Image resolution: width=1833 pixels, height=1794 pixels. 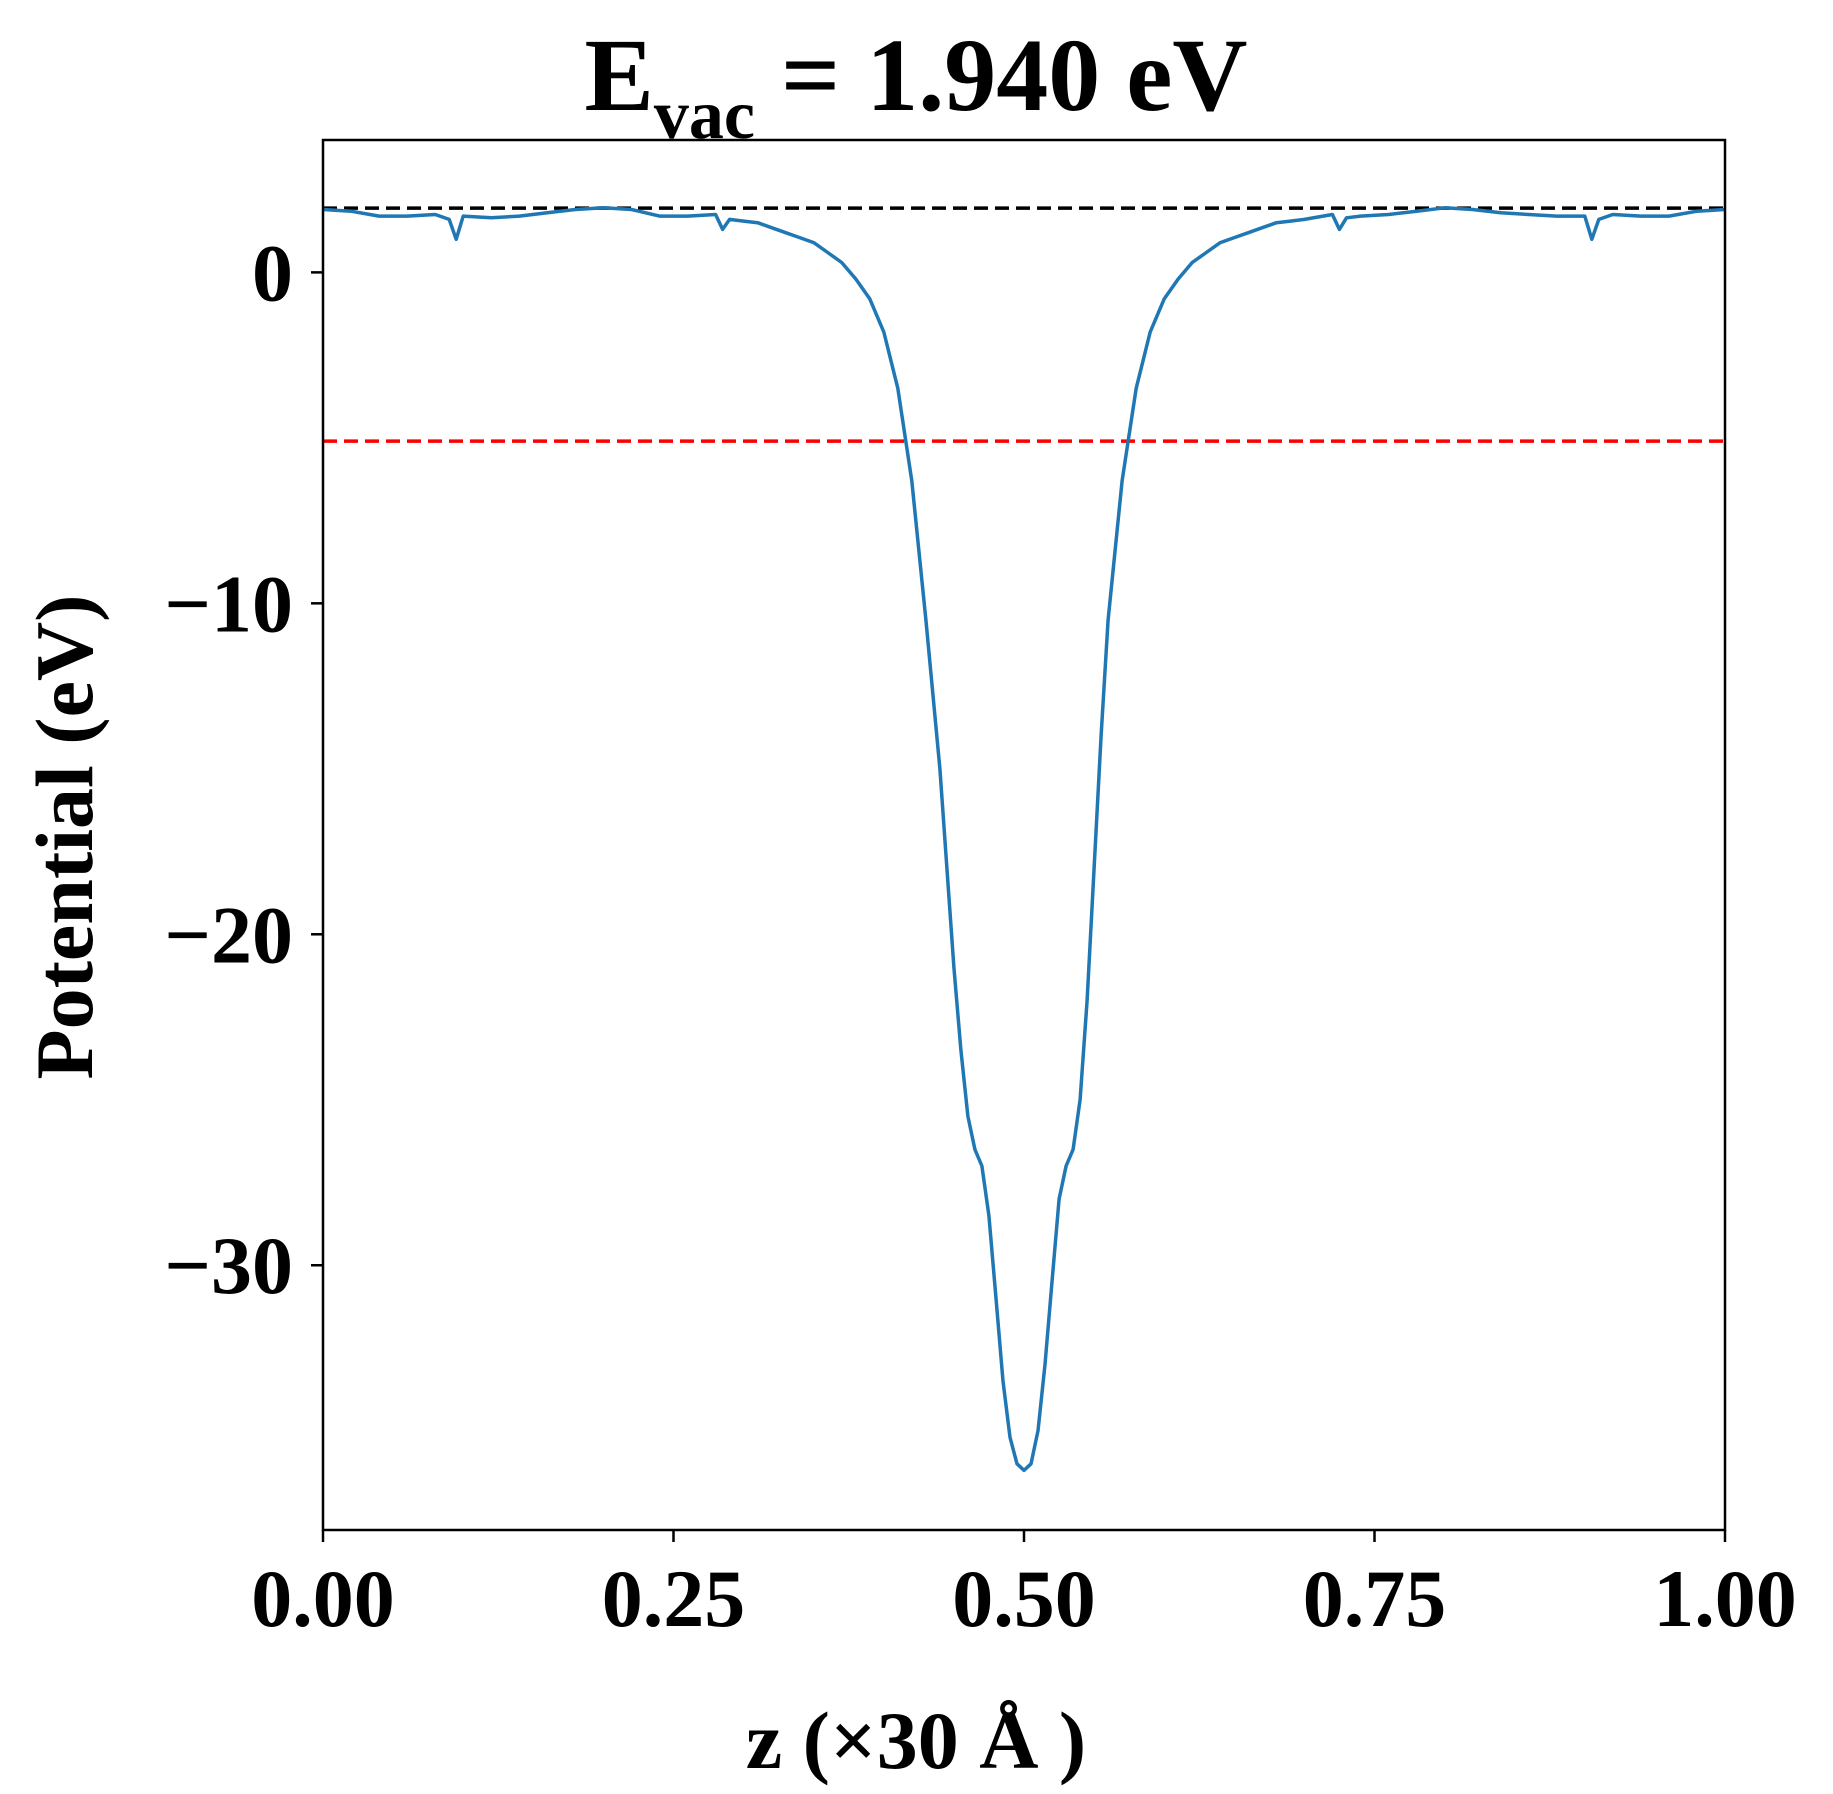 What do you see at coordinates (916, 1740) in the screenshot?
I see `x-axis-label: z (×30 Å )` at bounding box center [916, 1740].